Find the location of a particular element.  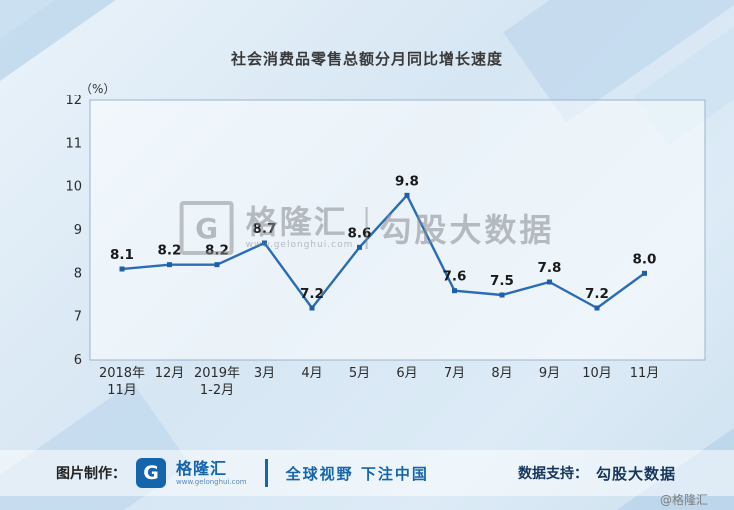

y-axis-unit-label: （%） is located at coordinates (98, 89).